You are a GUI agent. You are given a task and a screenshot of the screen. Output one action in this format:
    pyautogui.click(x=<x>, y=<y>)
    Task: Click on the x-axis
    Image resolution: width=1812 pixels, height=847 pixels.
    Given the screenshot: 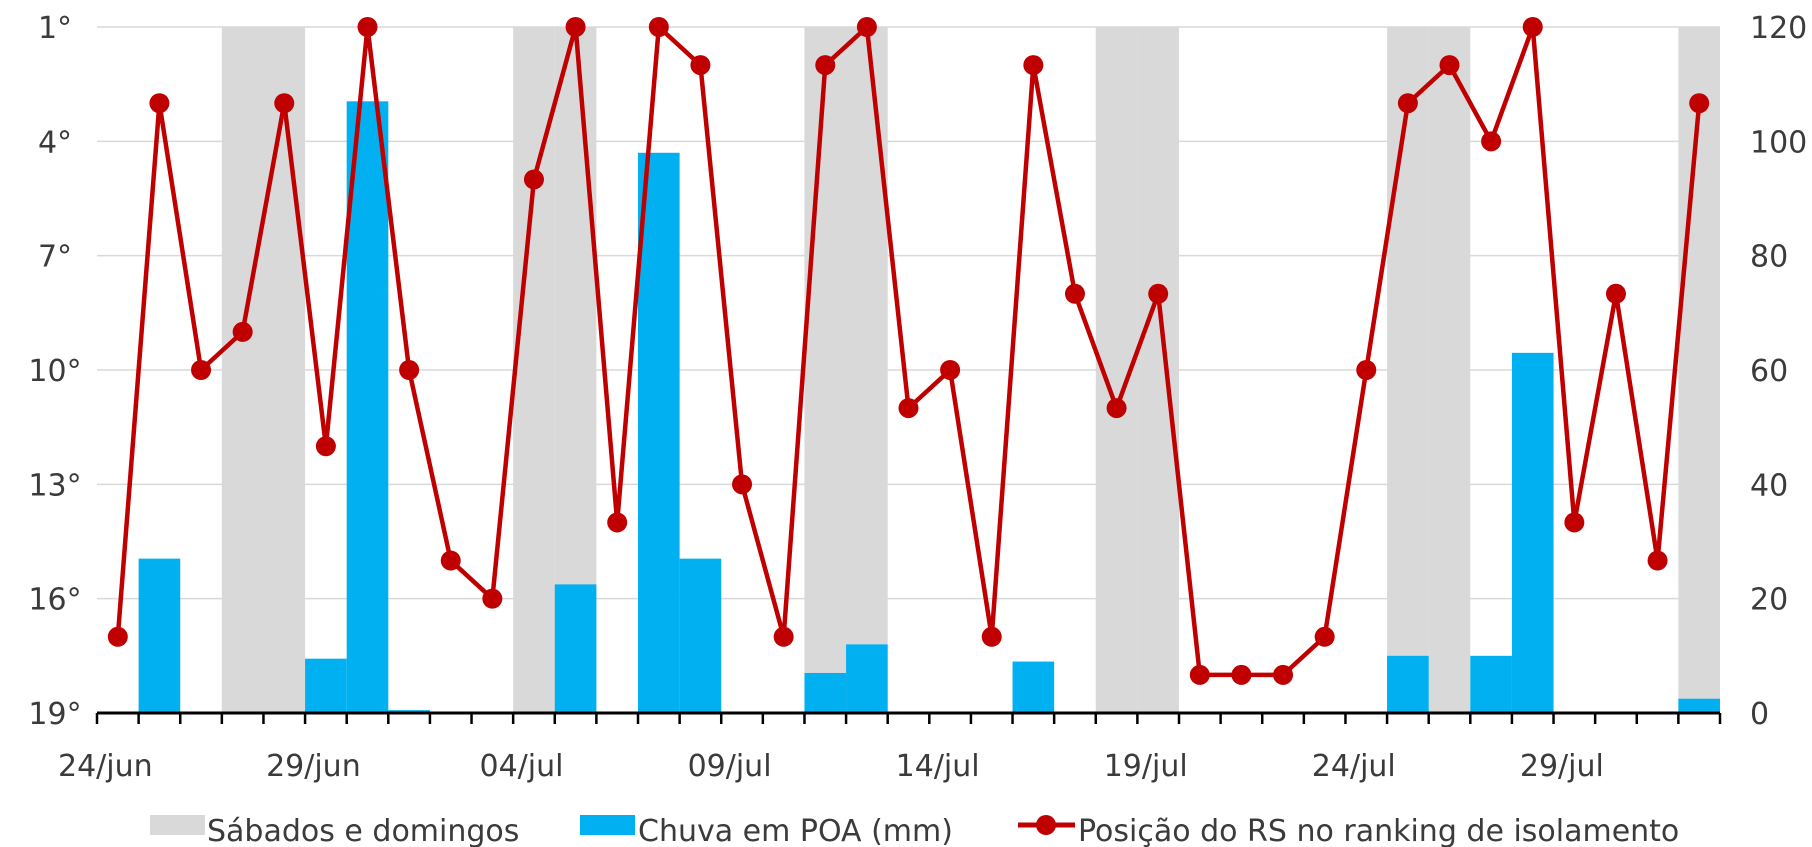 What is the action you would take?
    pyautogui.click(x=908, y=717)
    